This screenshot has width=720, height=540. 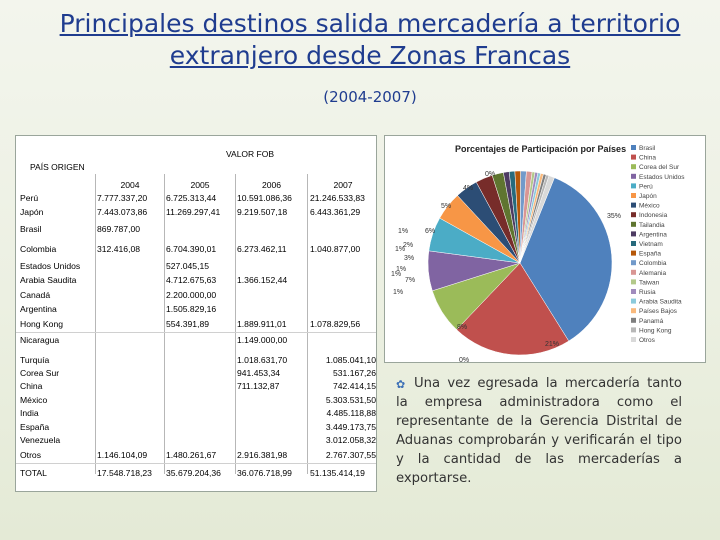 What do you see at coordinates (408, 245) in the screenshot?
I see `pie-percent-label: 2%` at bounding box center [408, 245].